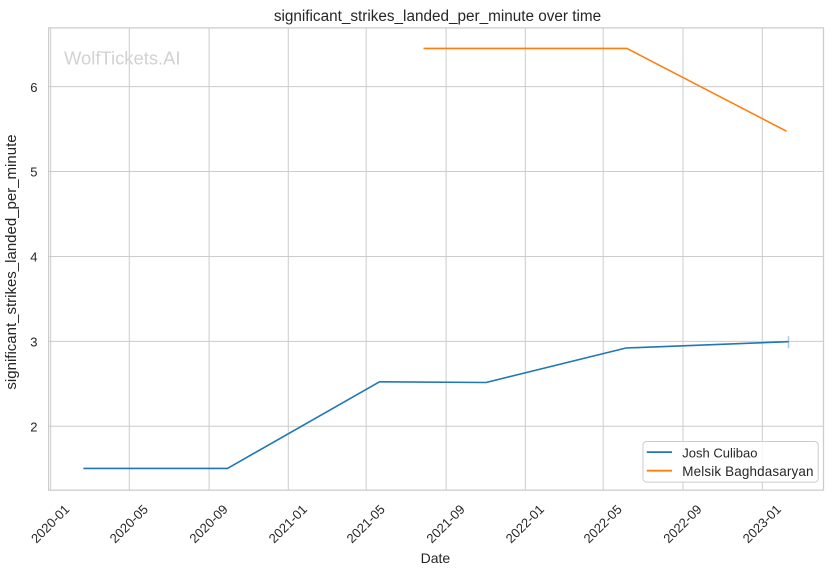  Describe the element at coordinates (33, 172) in the screenshot. I see `svg-text: 5` at that location.